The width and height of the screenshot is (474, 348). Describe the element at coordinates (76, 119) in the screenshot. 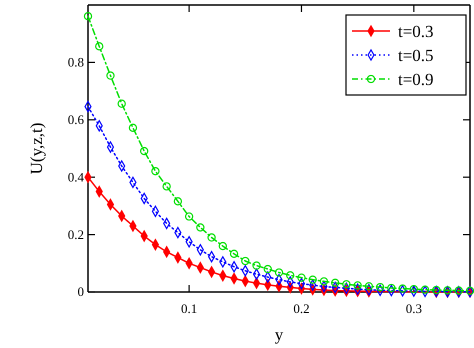

I see `y-tick-label: 0.6` at that location.